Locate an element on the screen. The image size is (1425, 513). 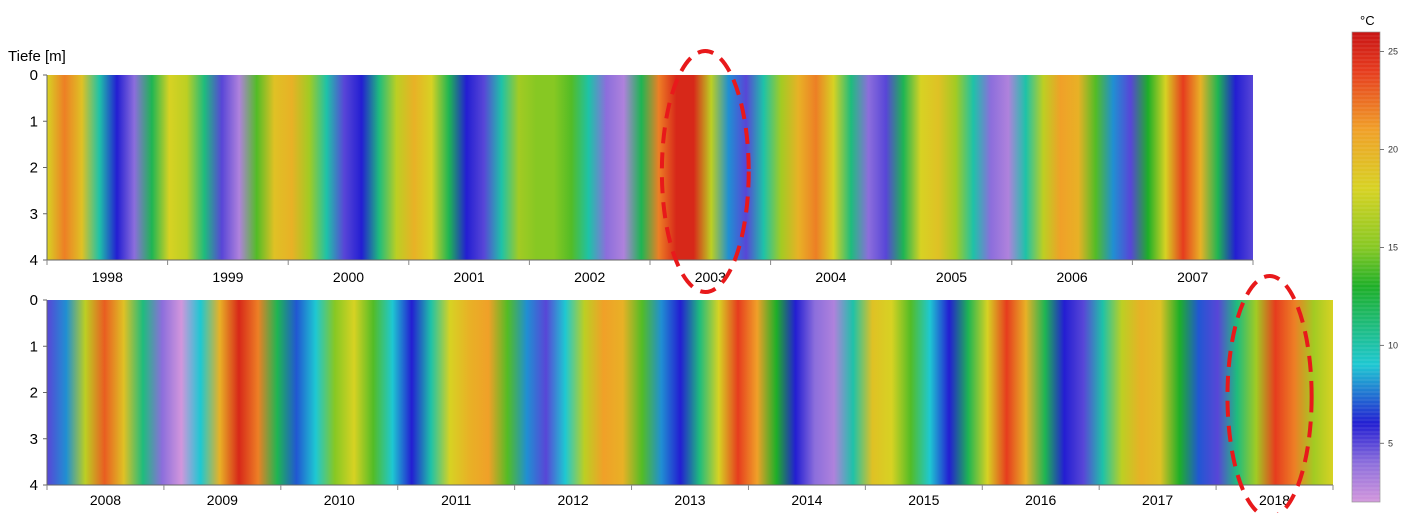
x-tick-label-2014: 2014 is located at coordinates (806, 500).